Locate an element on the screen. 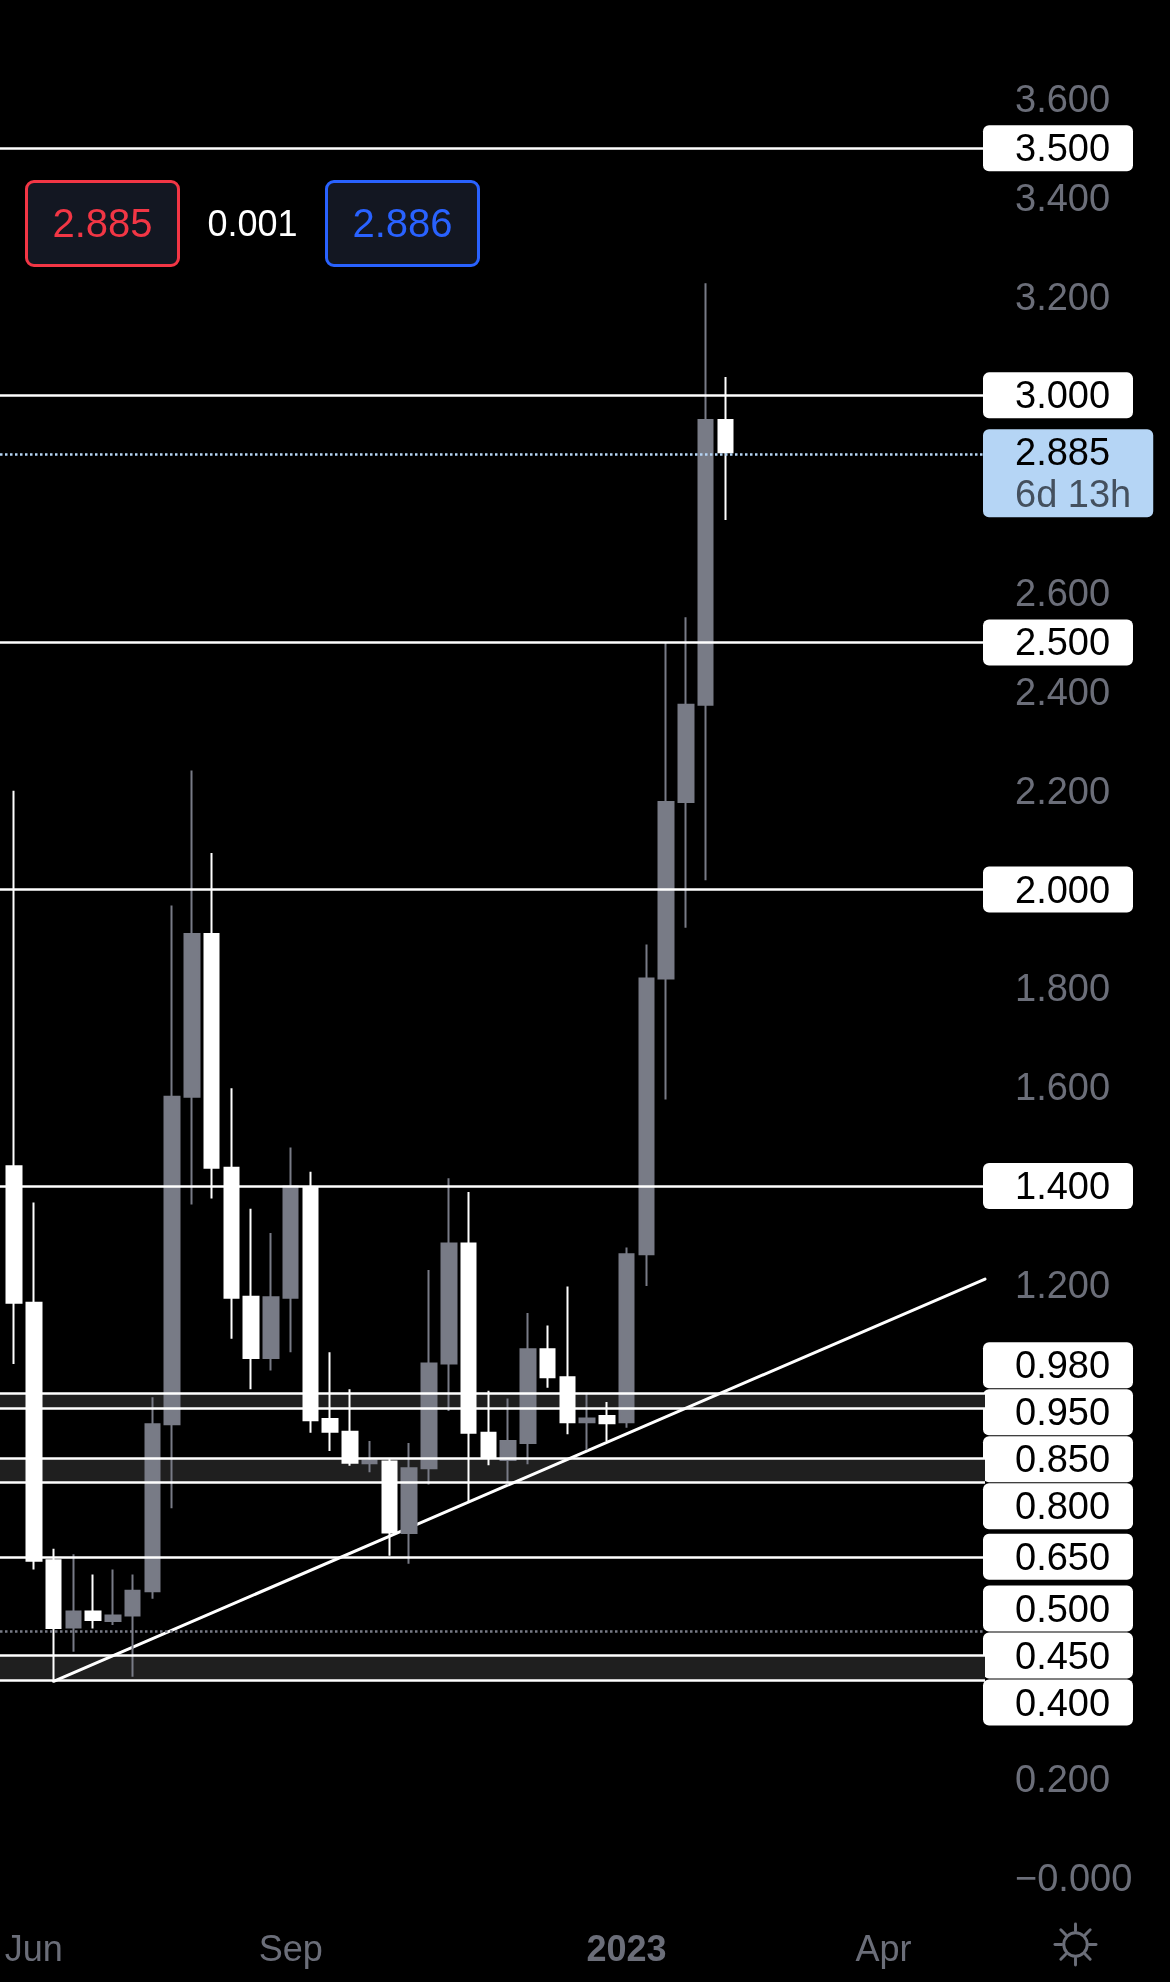 The width and height of the screenshot is (1170, 1982). ref-line-label: 3.500 is located at coordinates (1063, 148).